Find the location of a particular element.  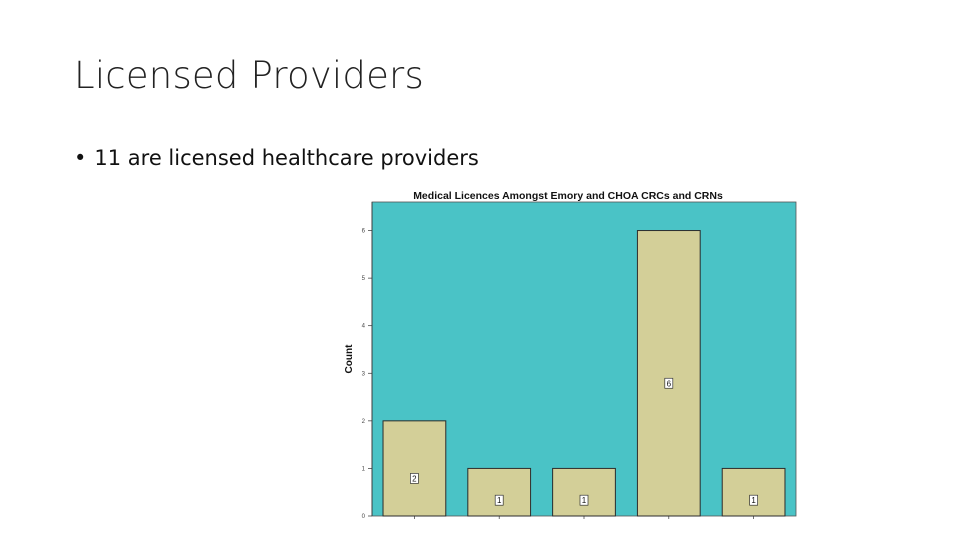

y-tick-label: 1 is located at coordinates (364, 469).